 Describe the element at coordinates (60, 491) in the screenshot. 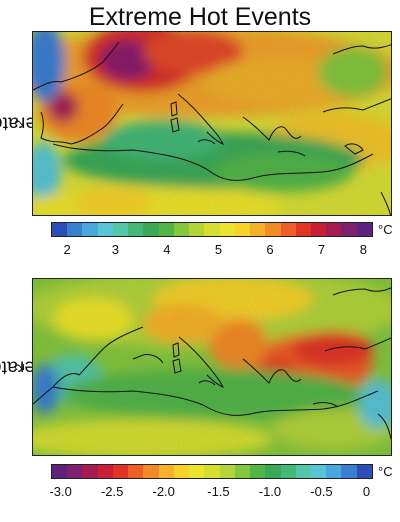

I see `colorbar-tick-label: -3.0` at that location.